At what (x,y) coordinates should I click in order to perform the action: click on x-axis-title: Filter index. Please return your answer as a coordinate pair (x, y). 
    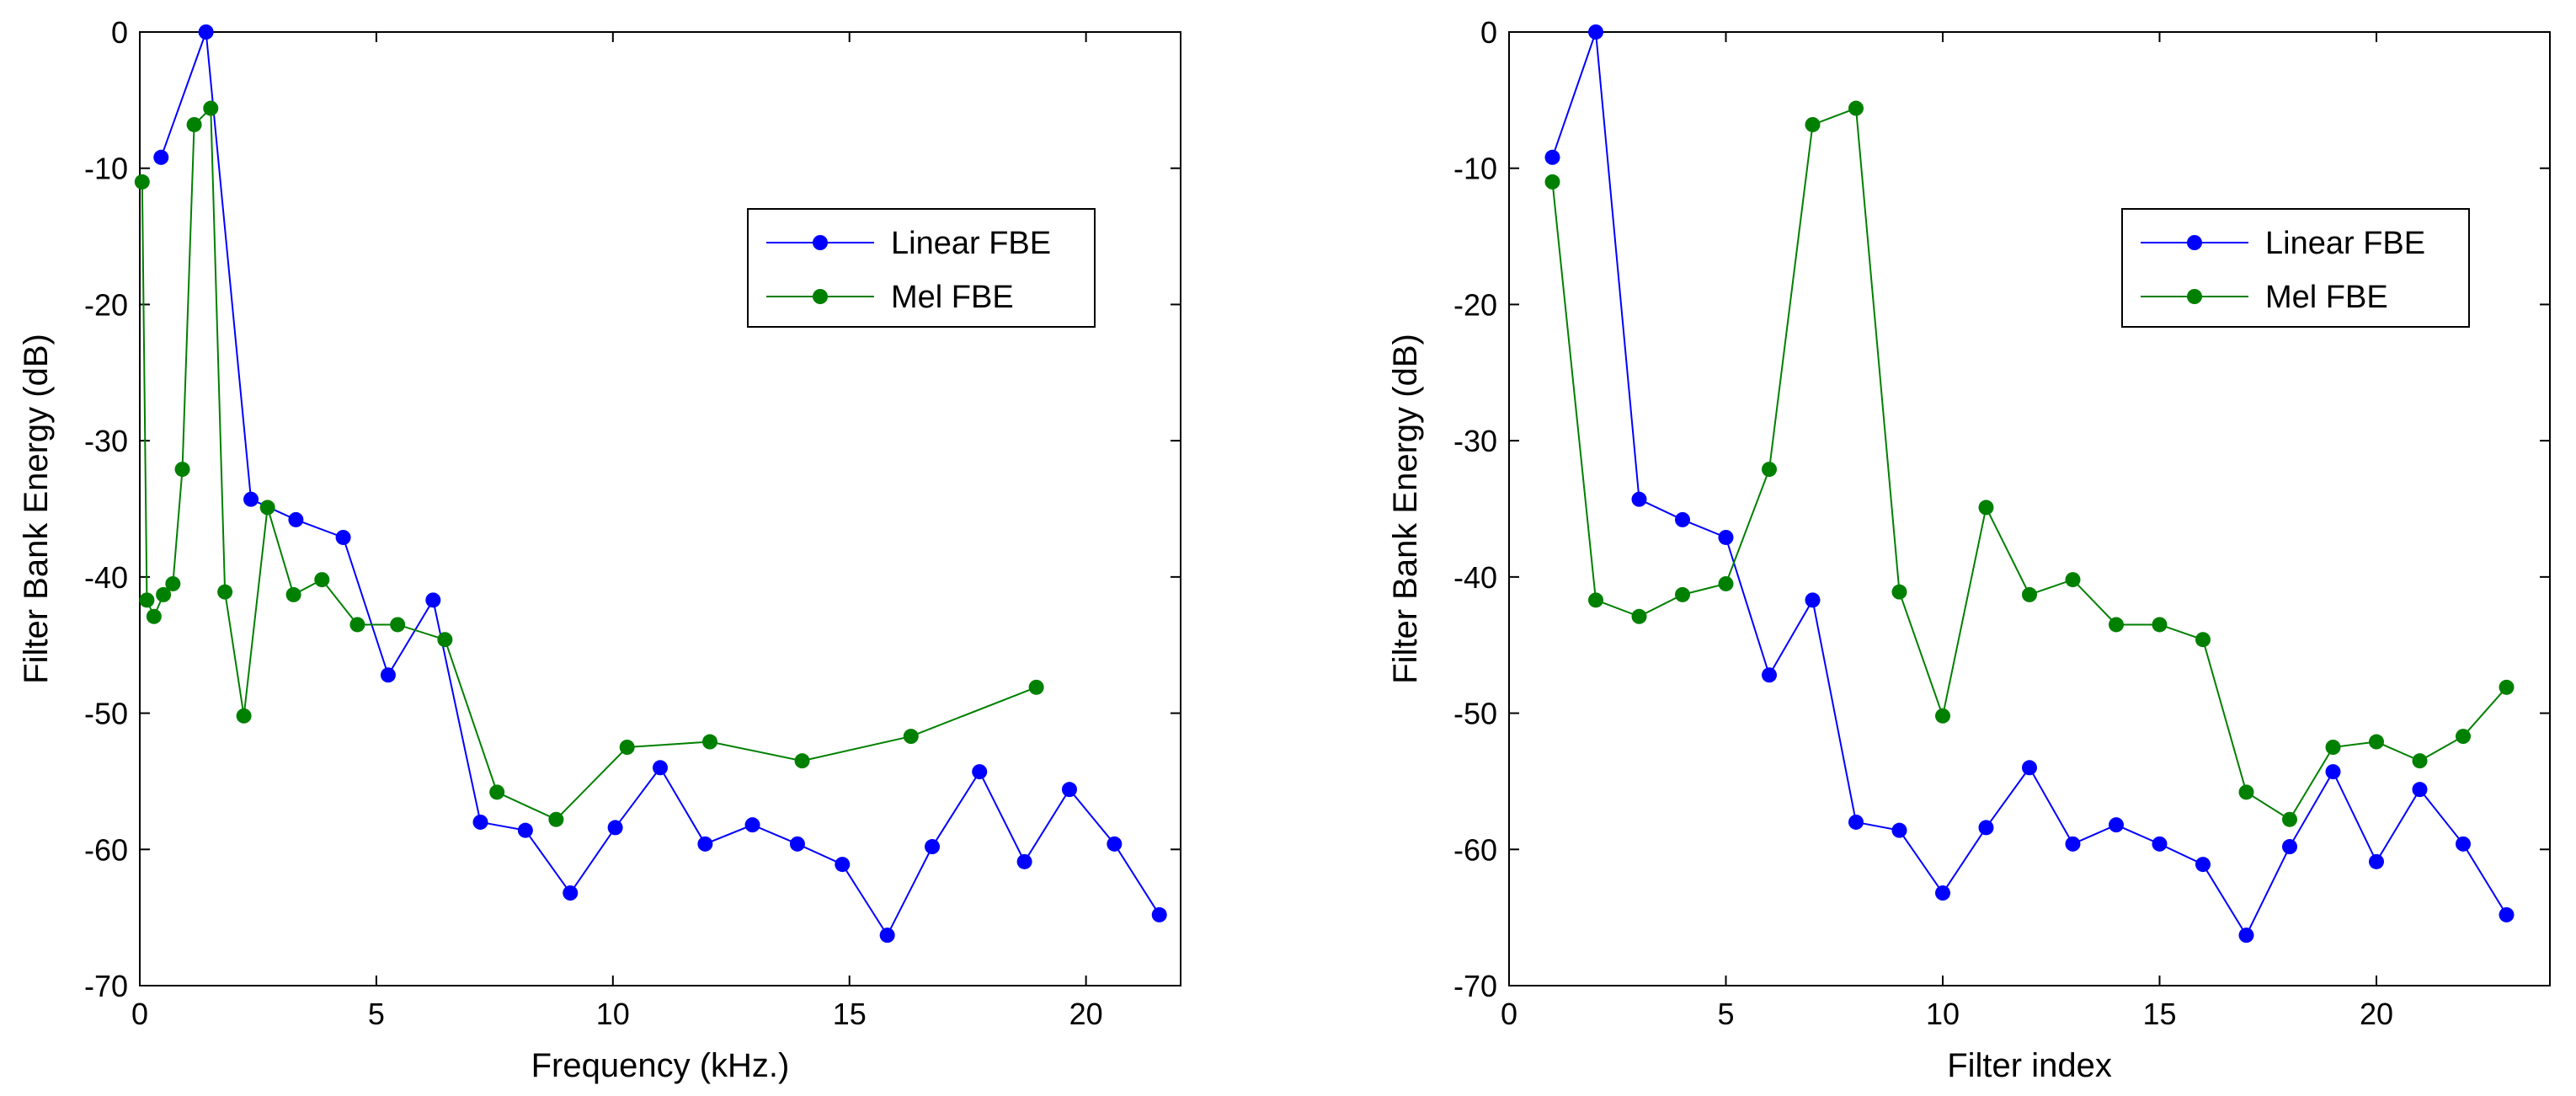
    Looking at the image, I should click on (2029, 1066).